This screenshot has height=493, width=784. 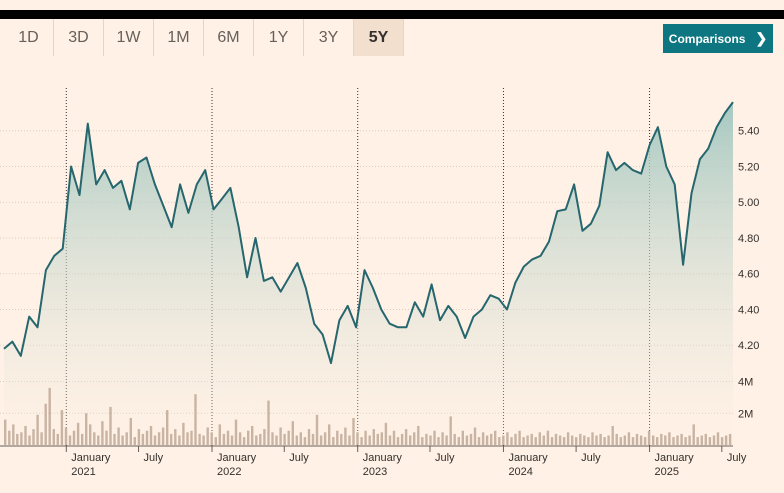 What do you see at coordinates (29, 37) in the screenshot?
I see `range-1d: 1D` at bounding box center [29, 37].